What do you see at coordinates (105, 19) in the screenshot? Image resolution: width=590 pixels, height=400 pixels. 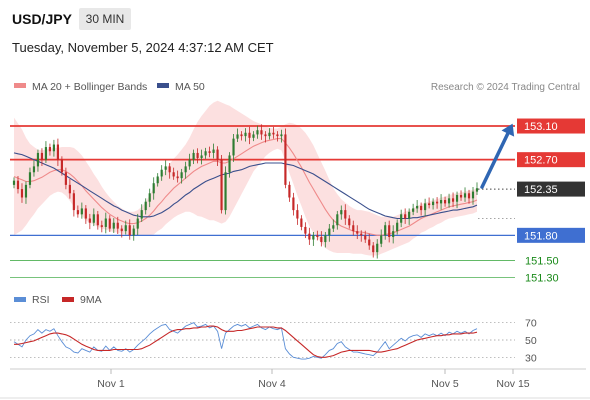 I see `timeframe-badge` at bounding box center [105, 19].